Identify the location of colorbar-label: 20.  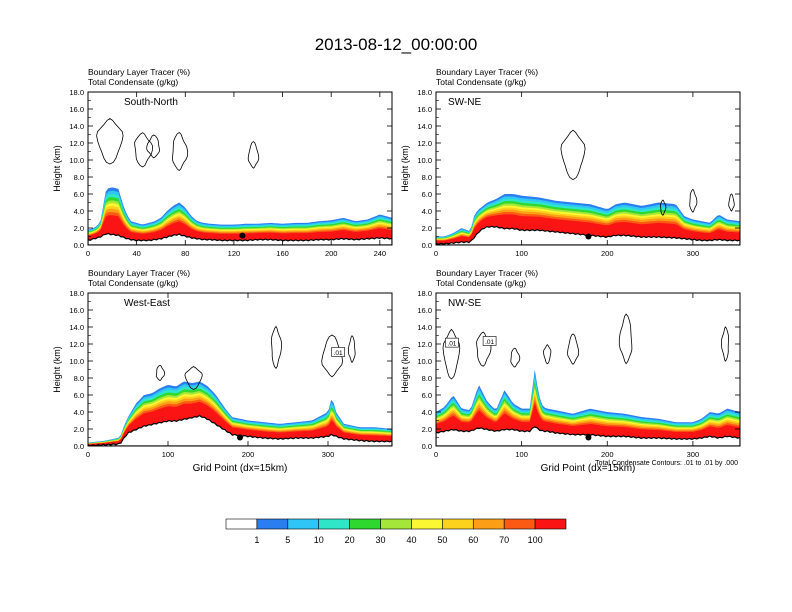
(350, 540).